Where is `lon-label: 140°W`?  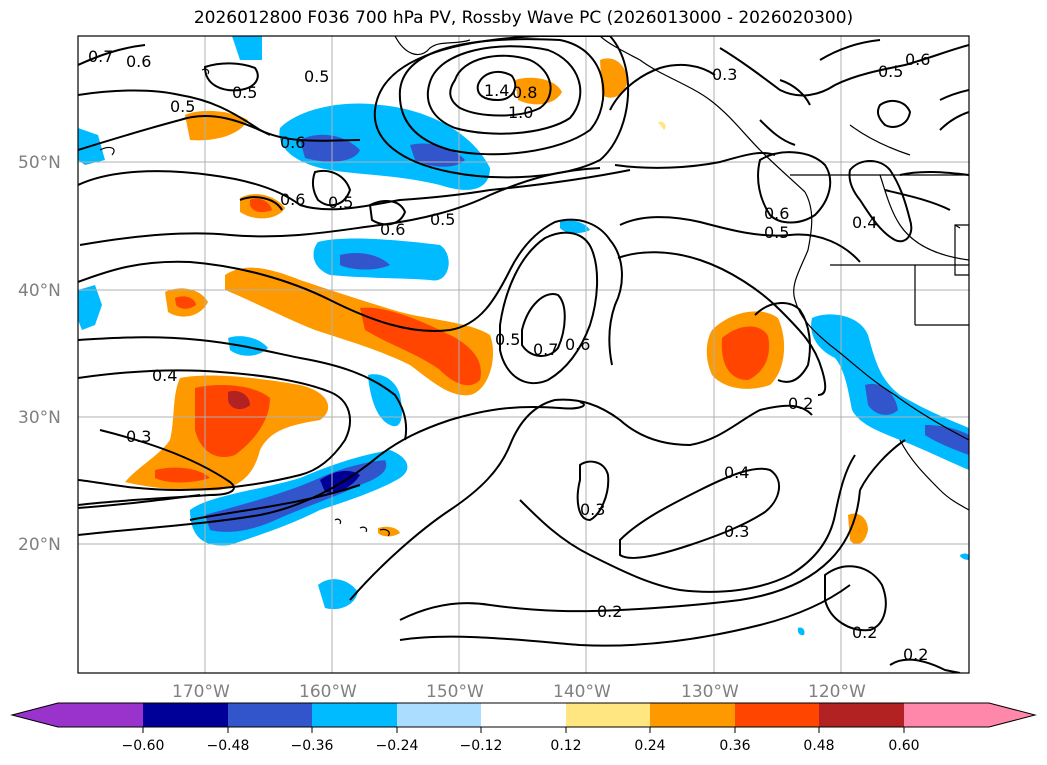 lon-label: 140°W is located at coordinates (582, 692).